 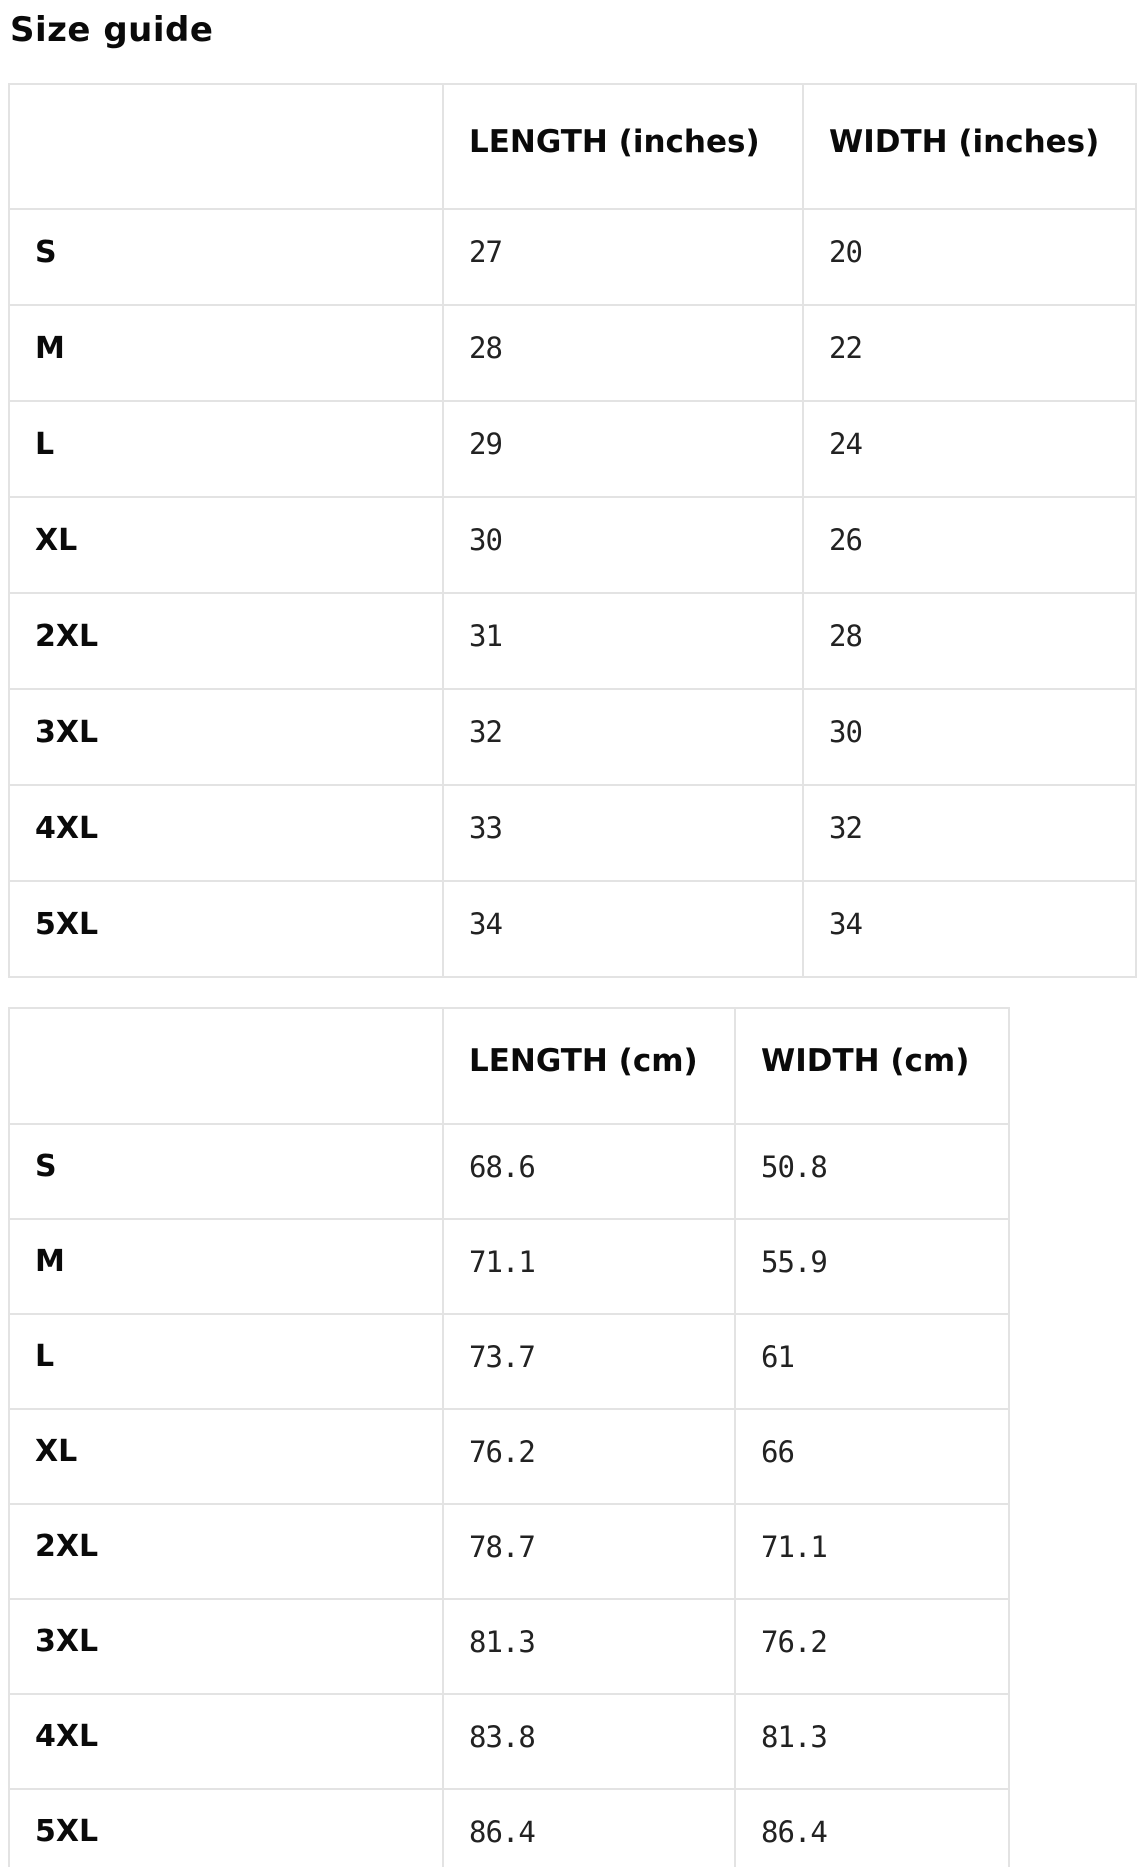 I want to click on table-row: 2XL 31 28, so click(x=572, y=641).